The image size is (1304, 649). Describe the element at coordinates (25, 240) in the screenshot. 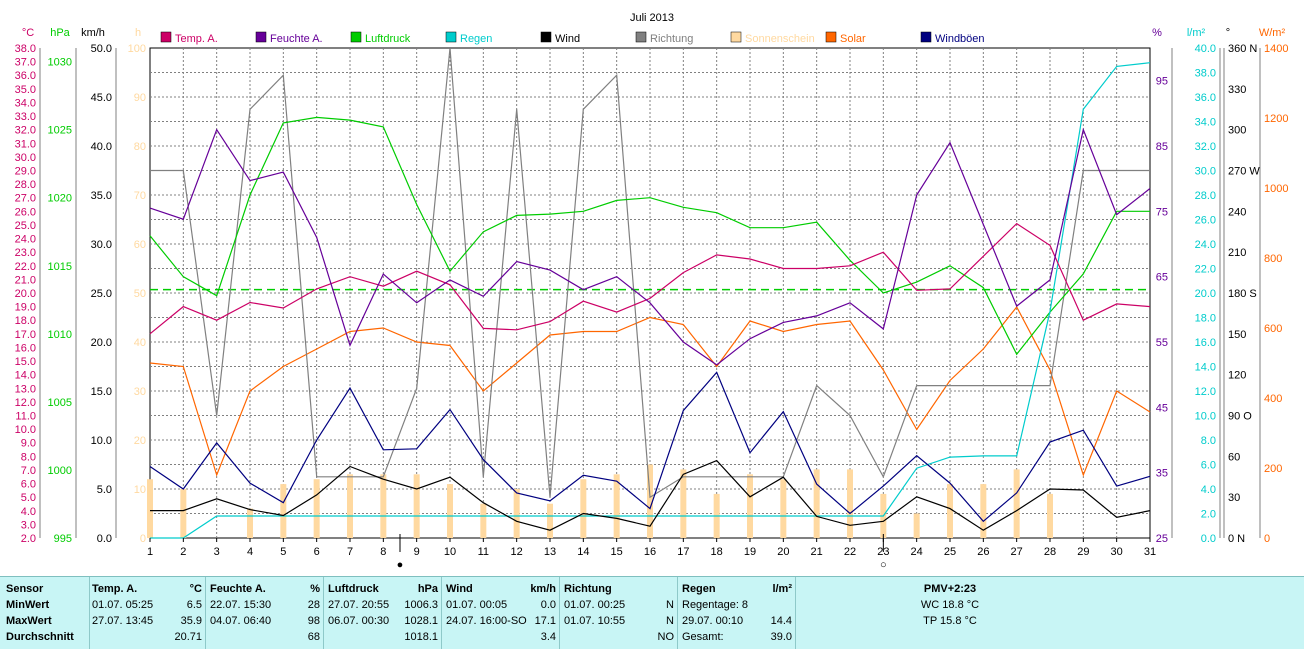

I see `temp-tick: 24.0` at that location.